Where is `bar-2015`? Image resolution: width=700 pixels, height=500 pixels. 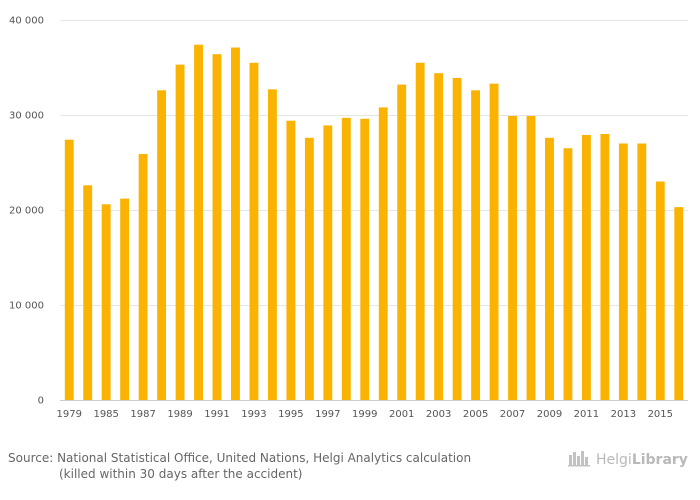
bar-2015 is located at coordinates (660, 290).